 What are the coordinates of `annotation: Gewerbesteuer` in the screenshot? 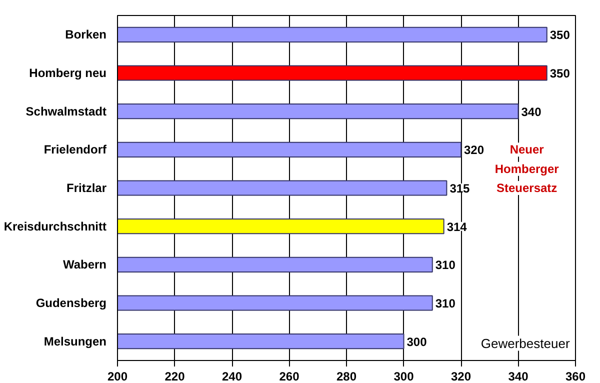 It's located at (525, 343).